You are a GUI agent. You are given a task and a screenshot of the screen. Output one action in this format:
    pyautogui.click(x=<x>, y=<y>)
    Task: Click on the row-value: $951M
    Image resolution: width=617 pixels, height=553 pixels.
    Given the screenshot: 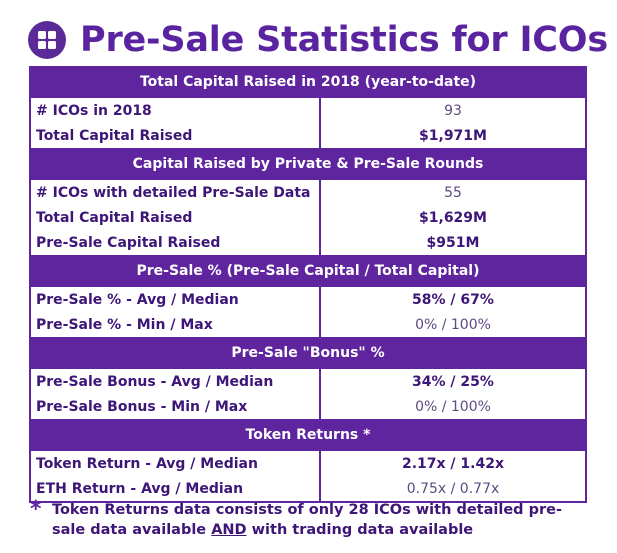 What is the action you would take?
    pyautogui.click(x=453, y=243)
    